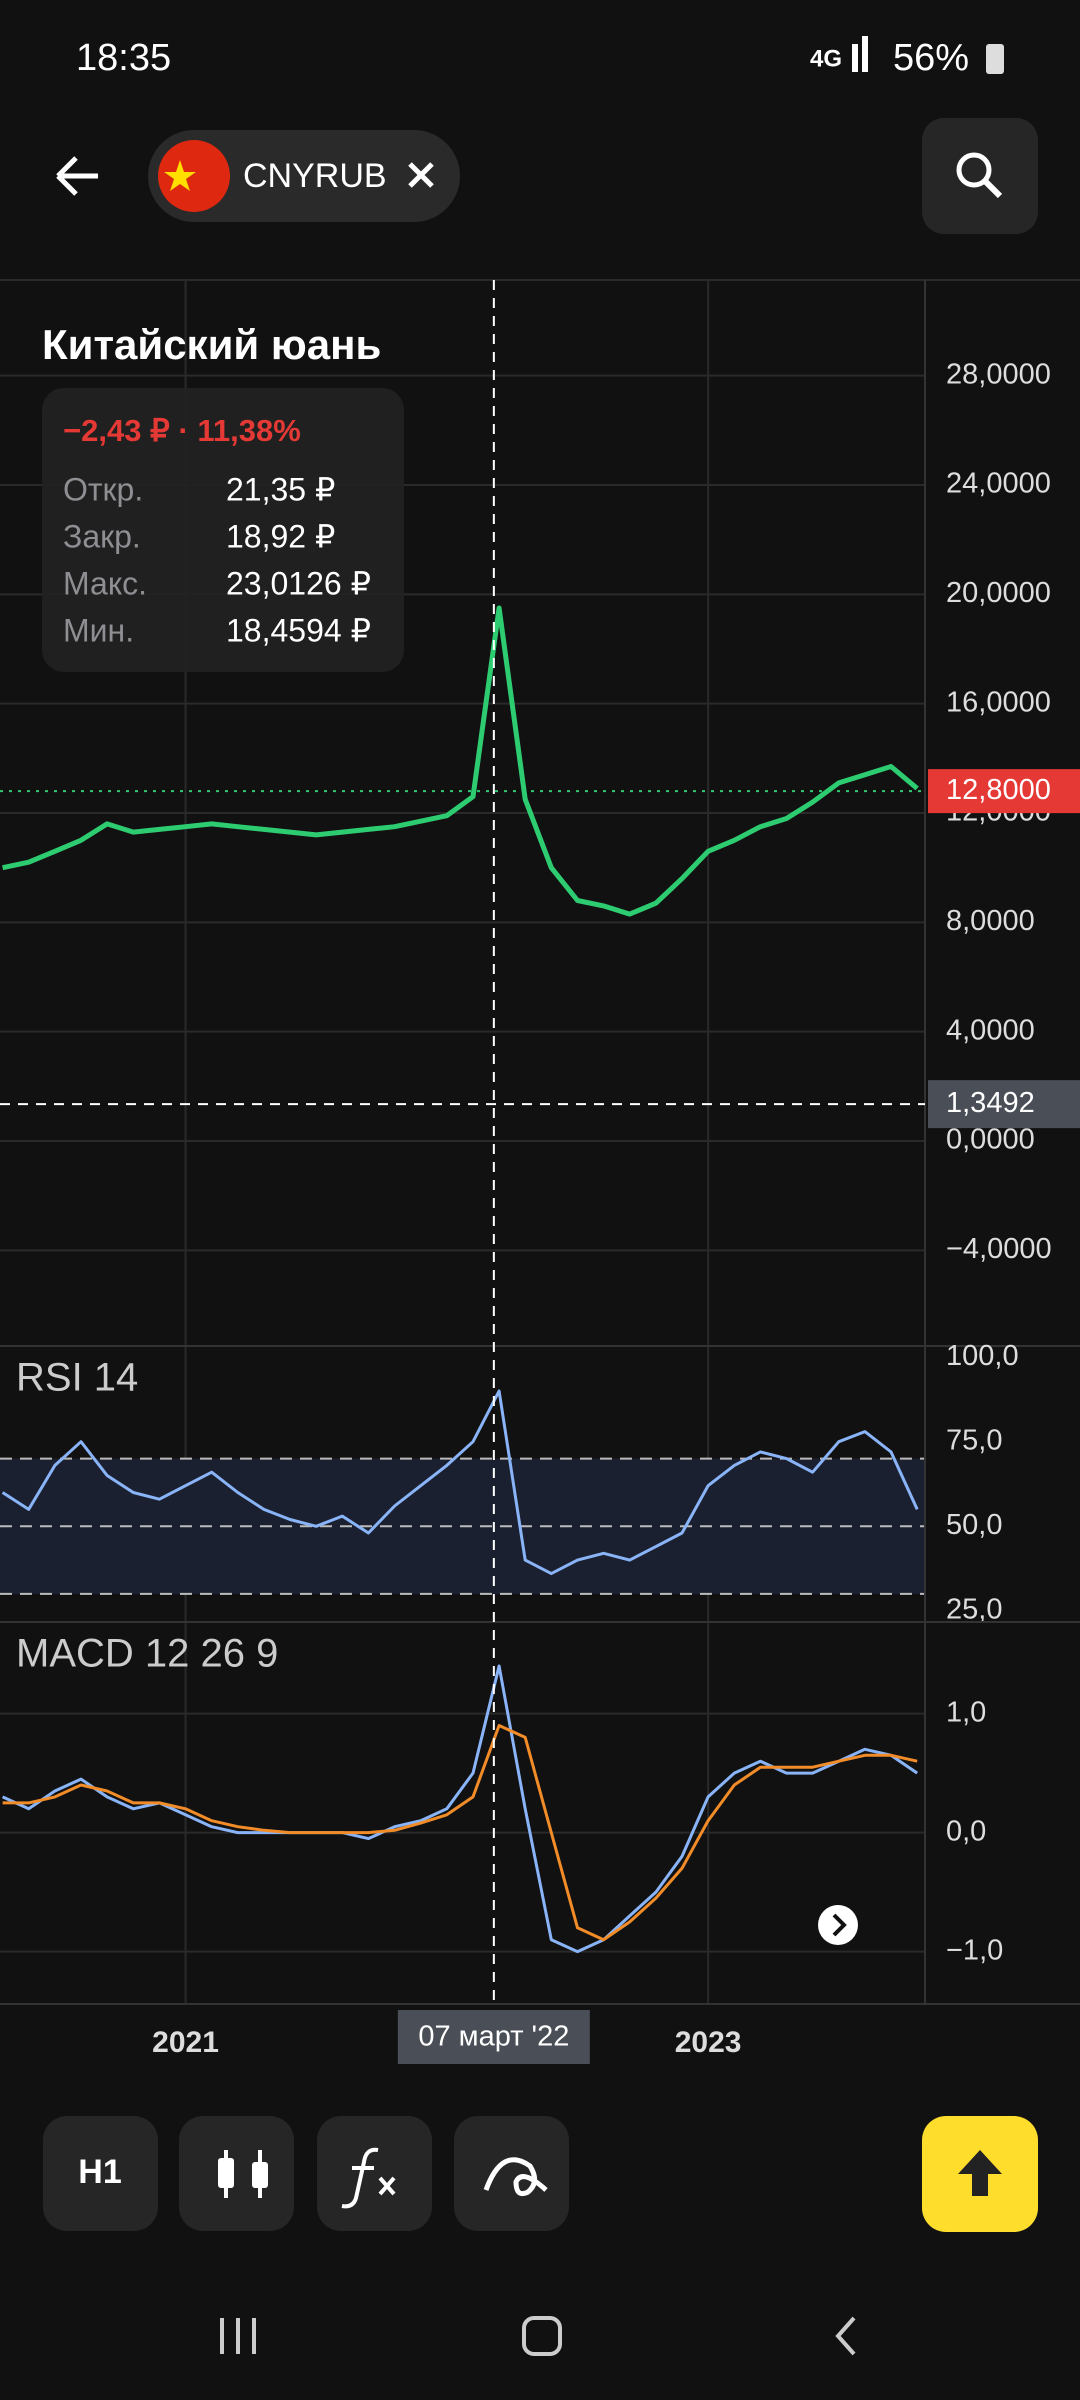  I want to click on status-time: 18:35, so click(123, 58).